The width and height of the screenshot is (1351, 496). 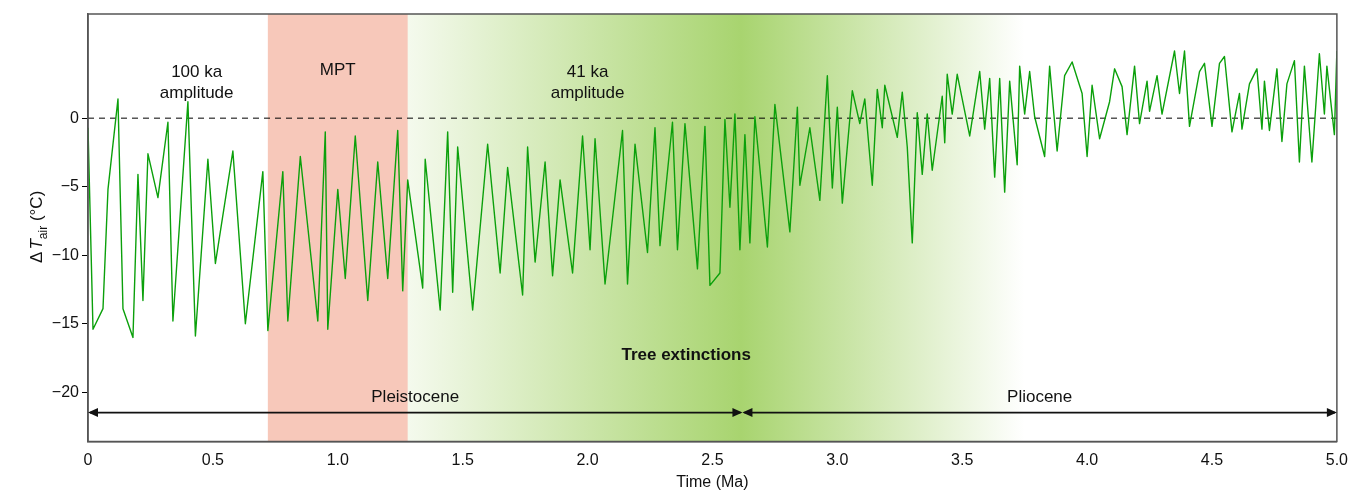 I want to click on x-tick-label: 4.0, so click(x=1087, y=459).